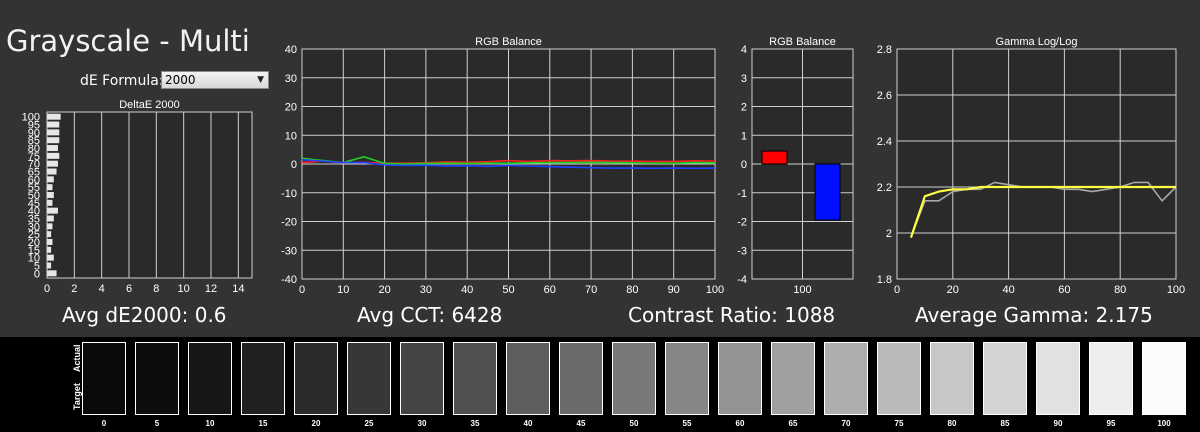 The image size is (1200, 432). I want to click on rgb-line-y-tick-label: -40, so click(289, 280).